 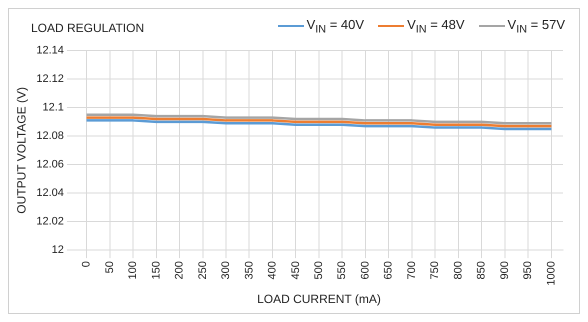 What do you see at coordinates (318, 270) in the screenshot?
I see `x-tick-label: 500` at bounding box center [318, 270].